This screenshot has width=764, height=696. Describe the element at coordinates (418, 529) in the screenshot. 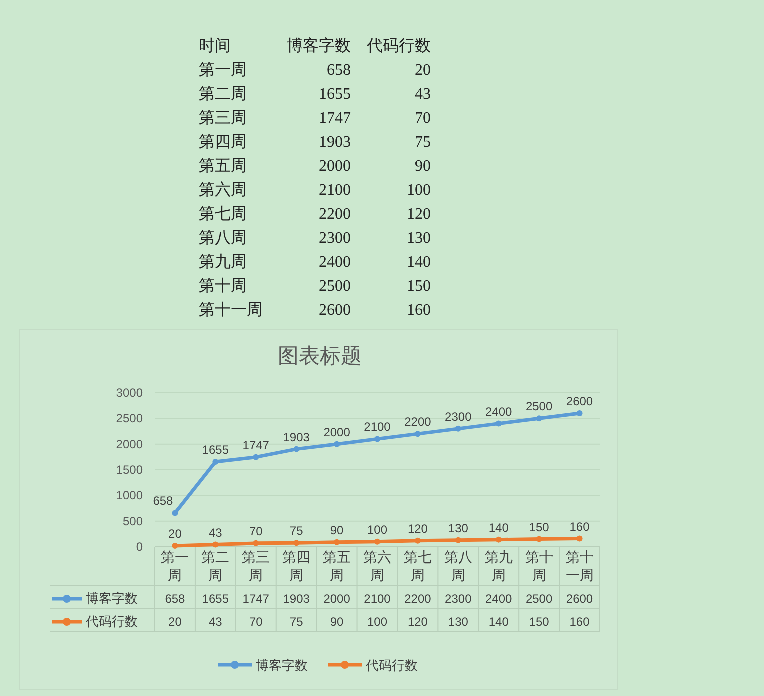

I see `annotation: 120` at that location.